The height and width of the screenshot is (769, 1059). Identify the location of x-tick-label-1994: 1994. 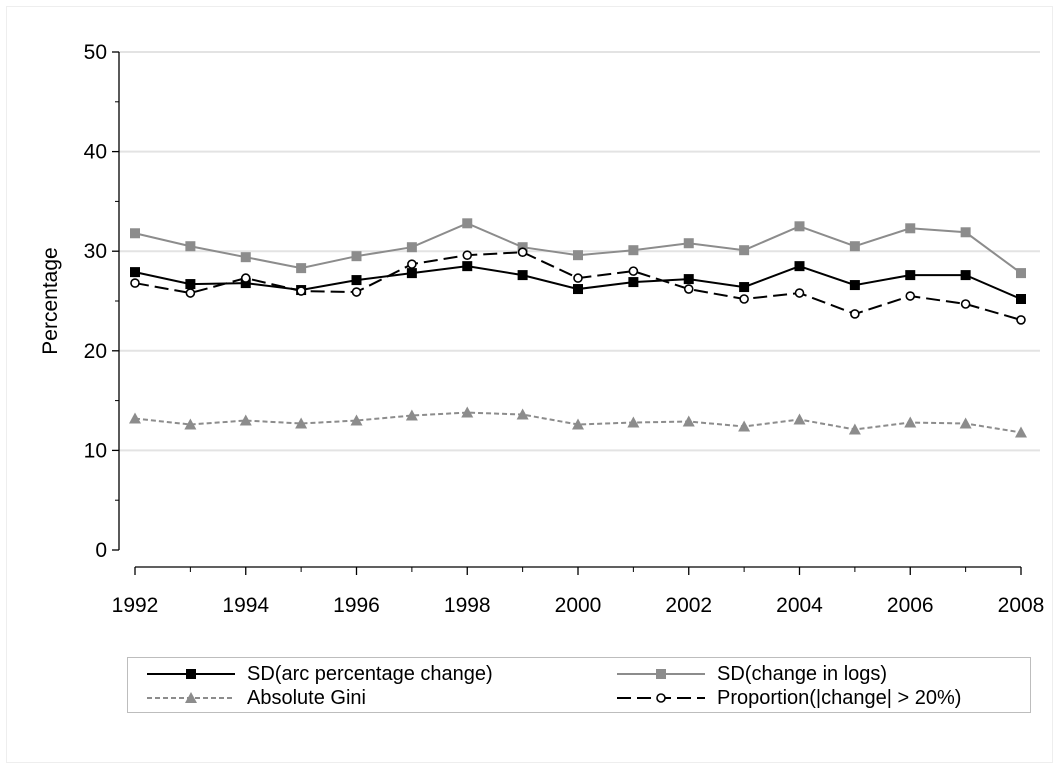
(245, 605).